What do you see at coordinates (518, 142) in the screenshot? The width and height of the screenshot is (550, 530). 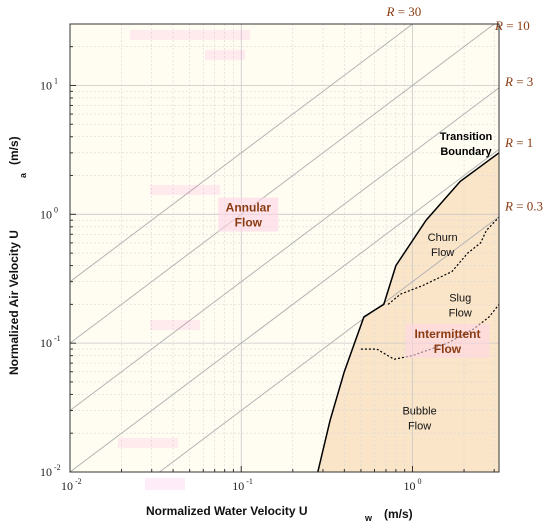 I see `ratio-label-1: R = 1` at bounding box center [518, 142].